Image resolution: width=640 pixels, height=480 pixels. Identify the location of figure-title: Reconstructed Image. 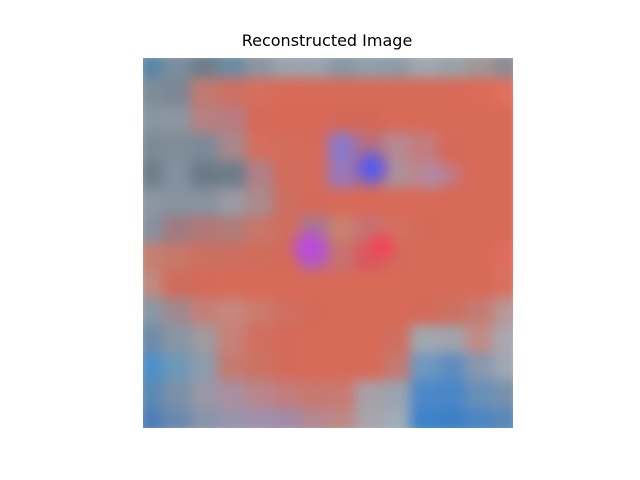
(327, 40).